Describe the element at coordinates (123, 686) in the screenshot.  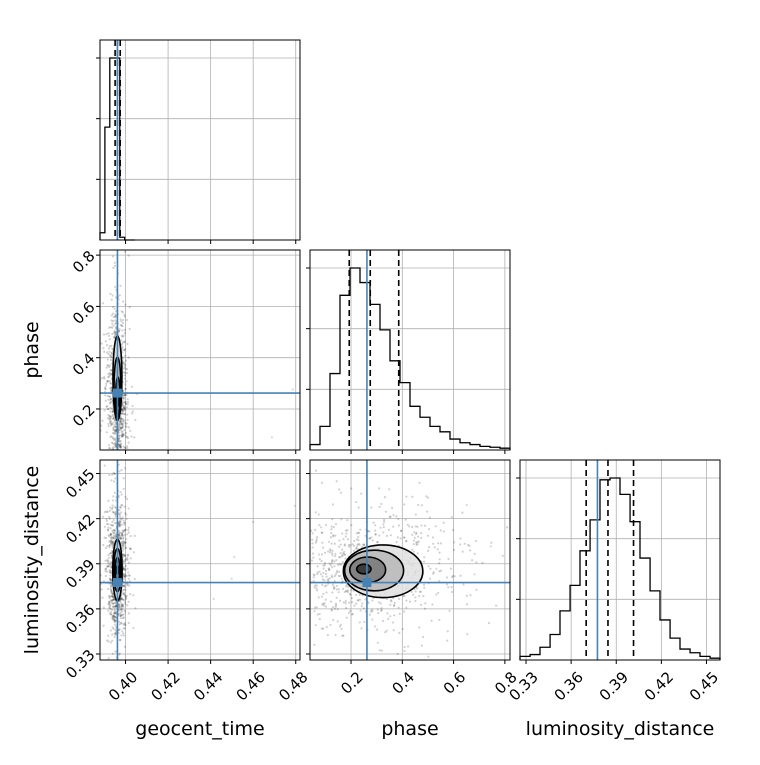
I see `x-geocent_time-tick-label: 0.40` at that location.